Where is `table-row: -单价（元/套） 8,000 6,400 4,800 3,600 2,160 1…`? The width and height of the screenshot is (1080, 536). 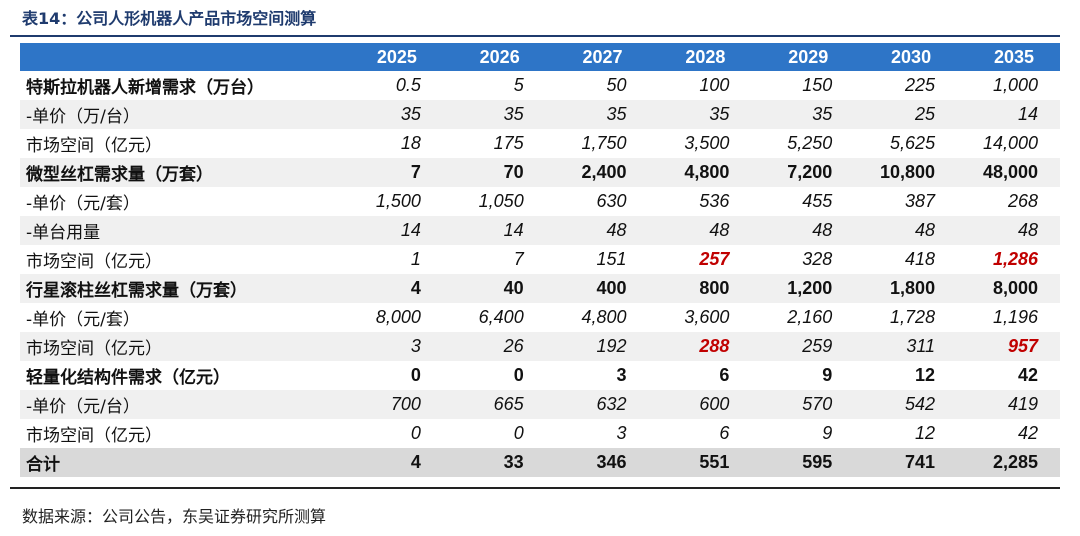 table-row: -单价（元/套） 8,000 6,400 4,800 3,600 2,160 1… is located at coordinates (540, 317).